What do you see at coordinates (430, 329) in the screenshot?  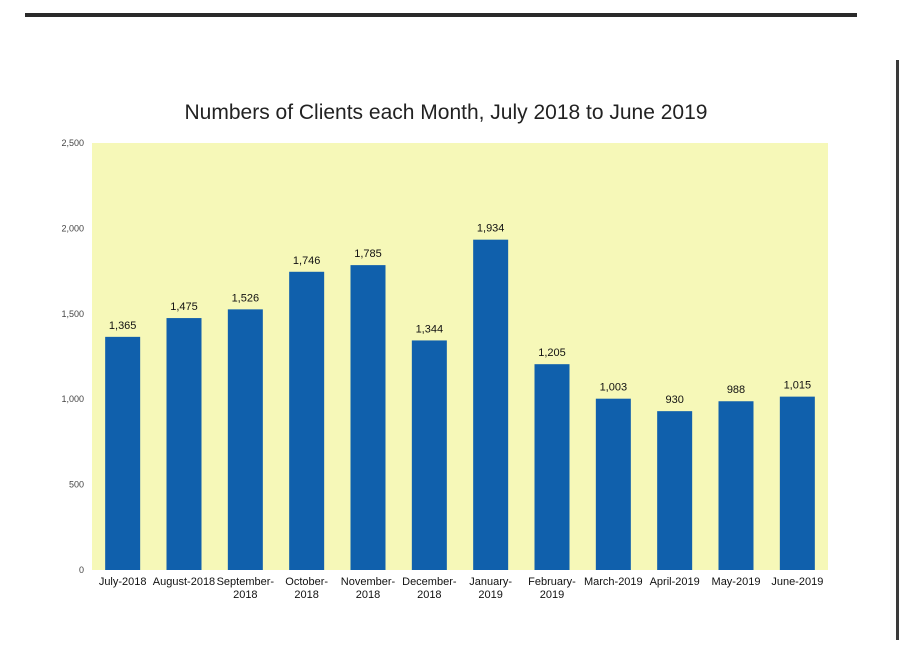 I see `data-label: 1,344` at bounding box center [430, 329].